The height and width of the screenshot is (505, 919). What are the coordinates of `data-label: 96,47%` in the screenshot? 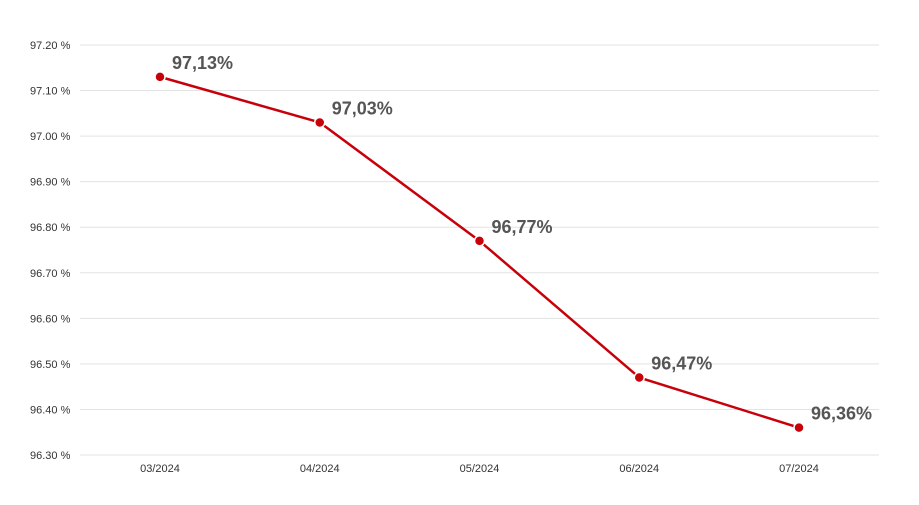 It's located at (681, 364).